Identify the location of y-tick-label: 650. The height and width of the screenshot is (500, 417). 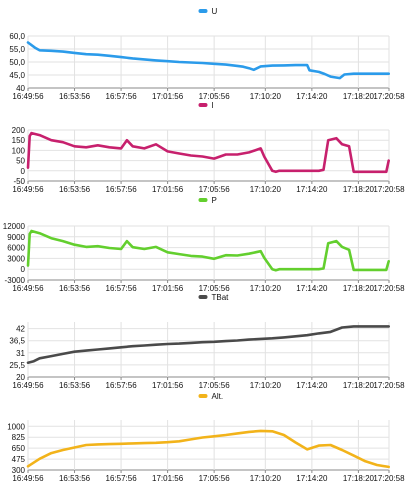
(19, 448).